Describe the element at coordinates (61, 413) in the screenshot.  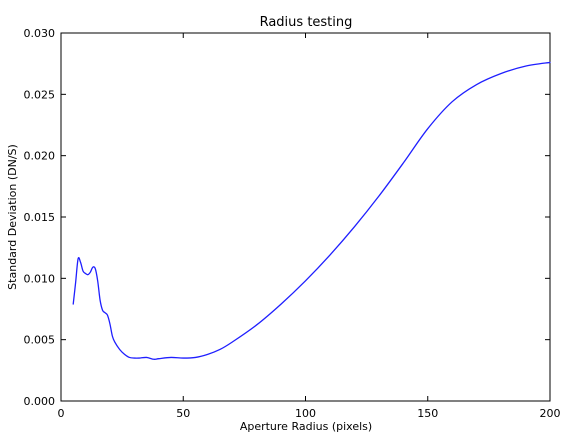
I see `x-tick-label: 0` at that location.